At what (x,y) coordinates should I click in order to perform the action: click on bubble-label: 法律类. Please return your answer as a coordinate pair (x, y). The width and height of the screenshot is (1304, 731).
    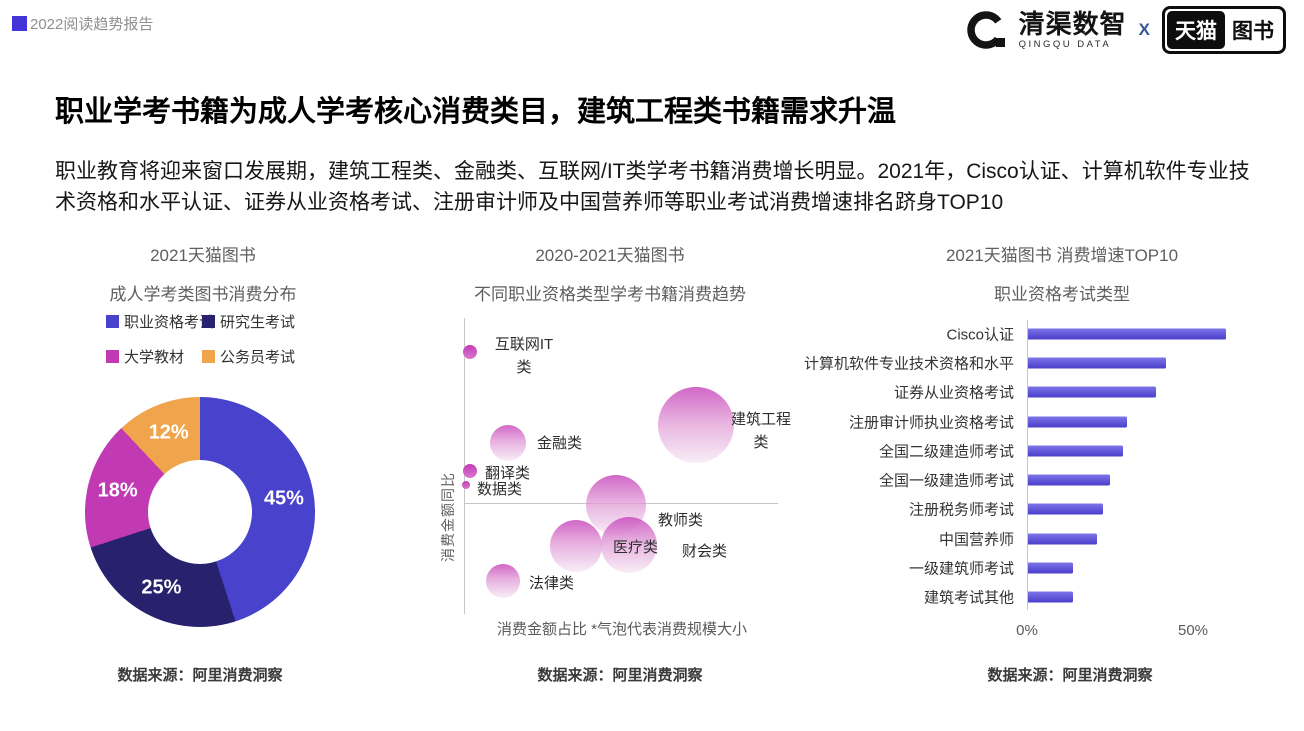
    Looking at the image, I should click on (552, 583).